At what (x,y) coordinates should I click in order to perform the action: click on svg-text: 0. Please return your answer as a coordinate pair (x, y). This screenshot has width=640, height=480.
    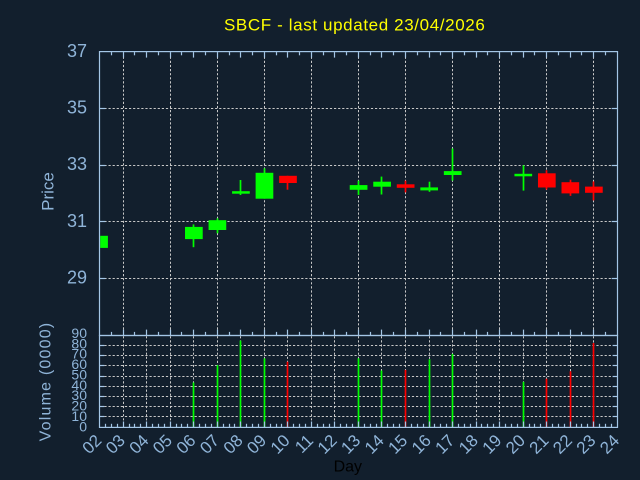
    Looking at the image, I should click on (83, 426).